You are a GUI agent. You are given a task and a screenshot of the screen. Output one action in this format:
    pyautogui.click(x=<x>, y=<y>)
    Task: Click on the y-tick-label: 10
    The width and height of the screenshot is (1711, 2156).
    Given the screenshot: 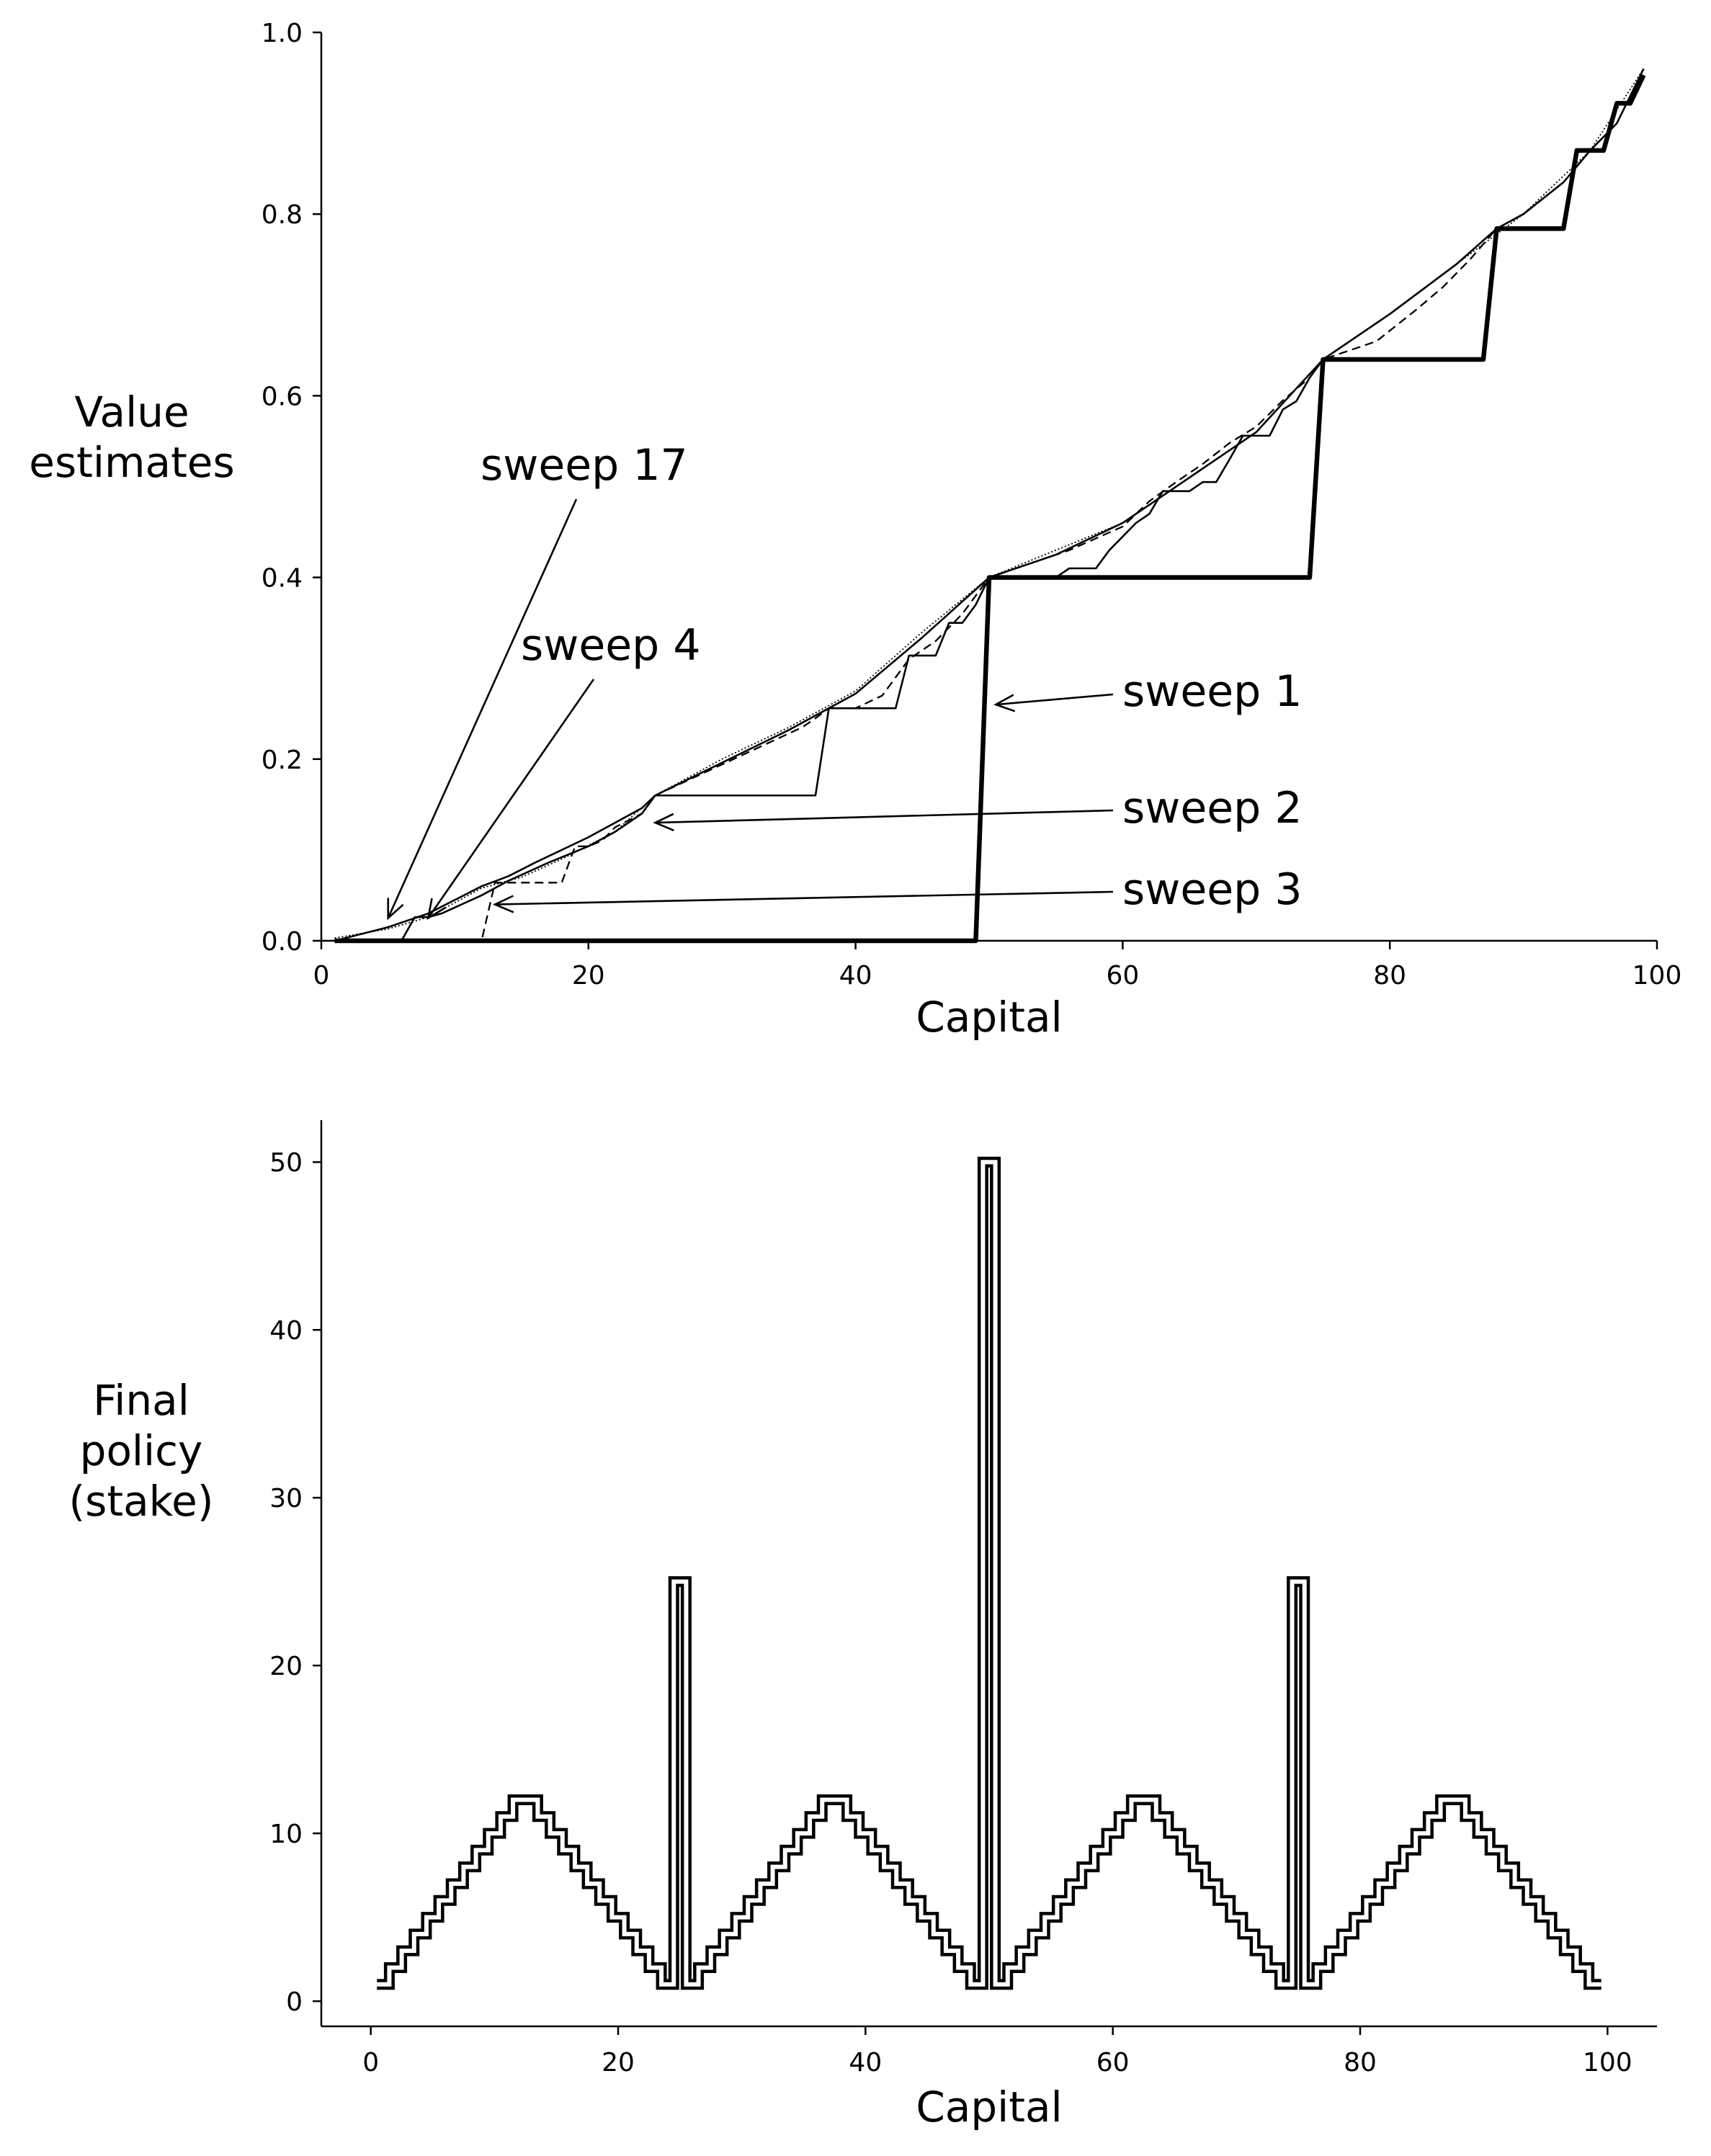 What is the action you would take?
    pyautogui.click(x=286, y=1835)
    